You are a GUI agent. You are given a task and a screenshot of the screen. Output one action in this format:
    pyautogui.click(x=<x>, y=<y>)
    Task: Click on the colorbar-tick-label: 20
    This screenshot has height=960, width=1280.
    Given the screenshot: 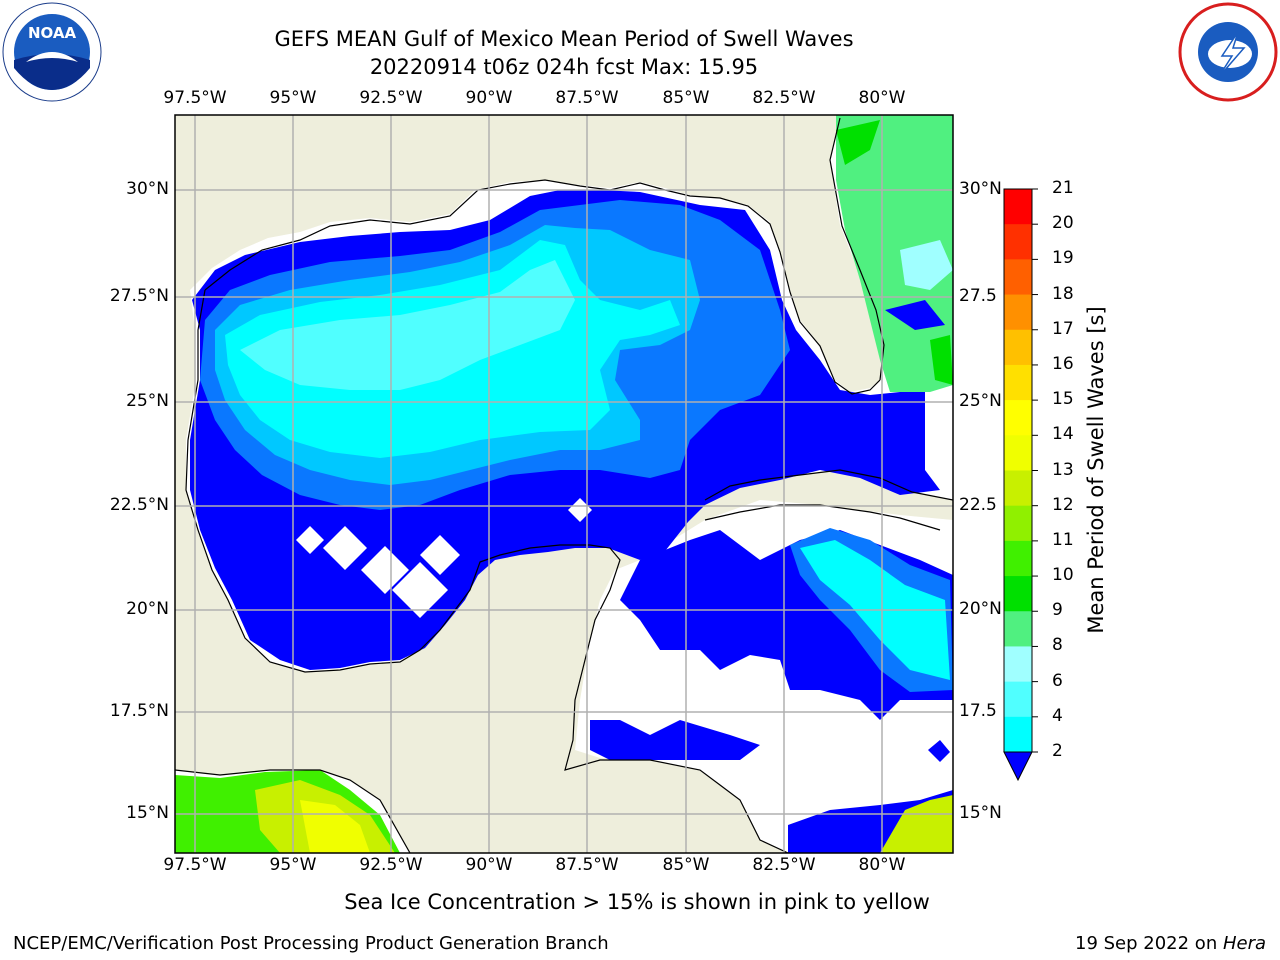 What is the action you would take?
    pyautogui.click(x=1063, y=223)
    